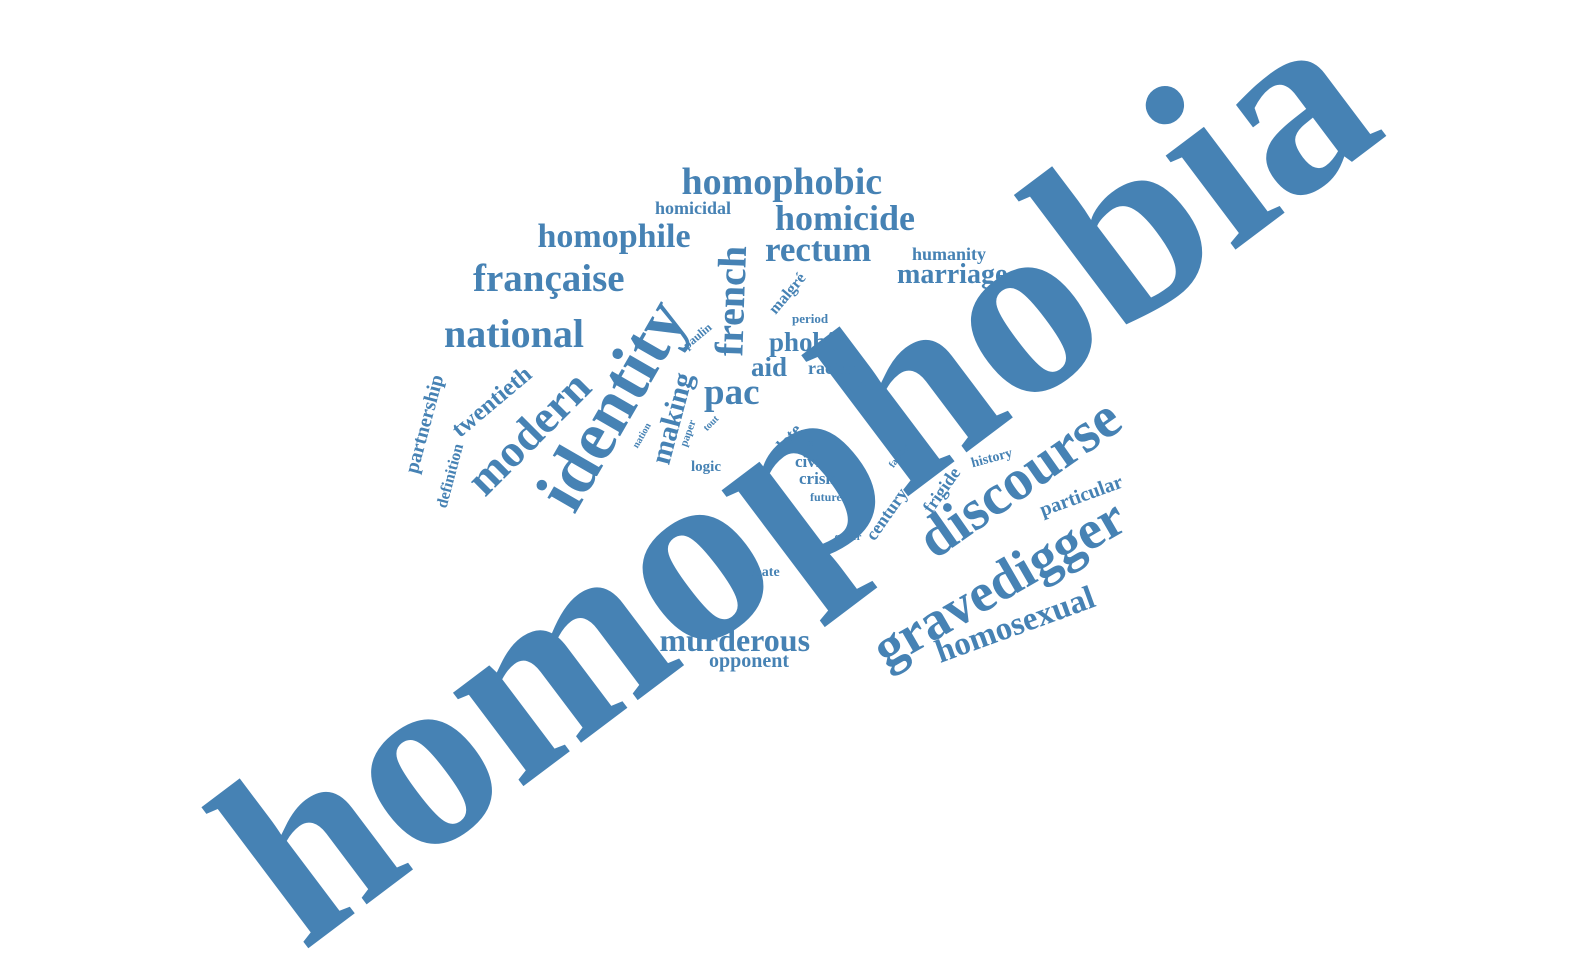 This screenshot has width=1596, height=973. I want to click on word-future: future, so click(826, 497).